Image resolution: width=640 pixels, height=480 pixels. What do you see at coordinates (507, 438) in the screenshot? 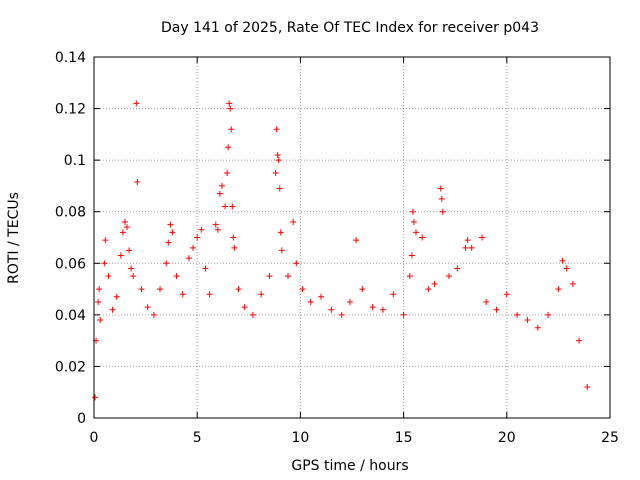
I see `x-tick-label: 20` at bounding box center [507, 438].